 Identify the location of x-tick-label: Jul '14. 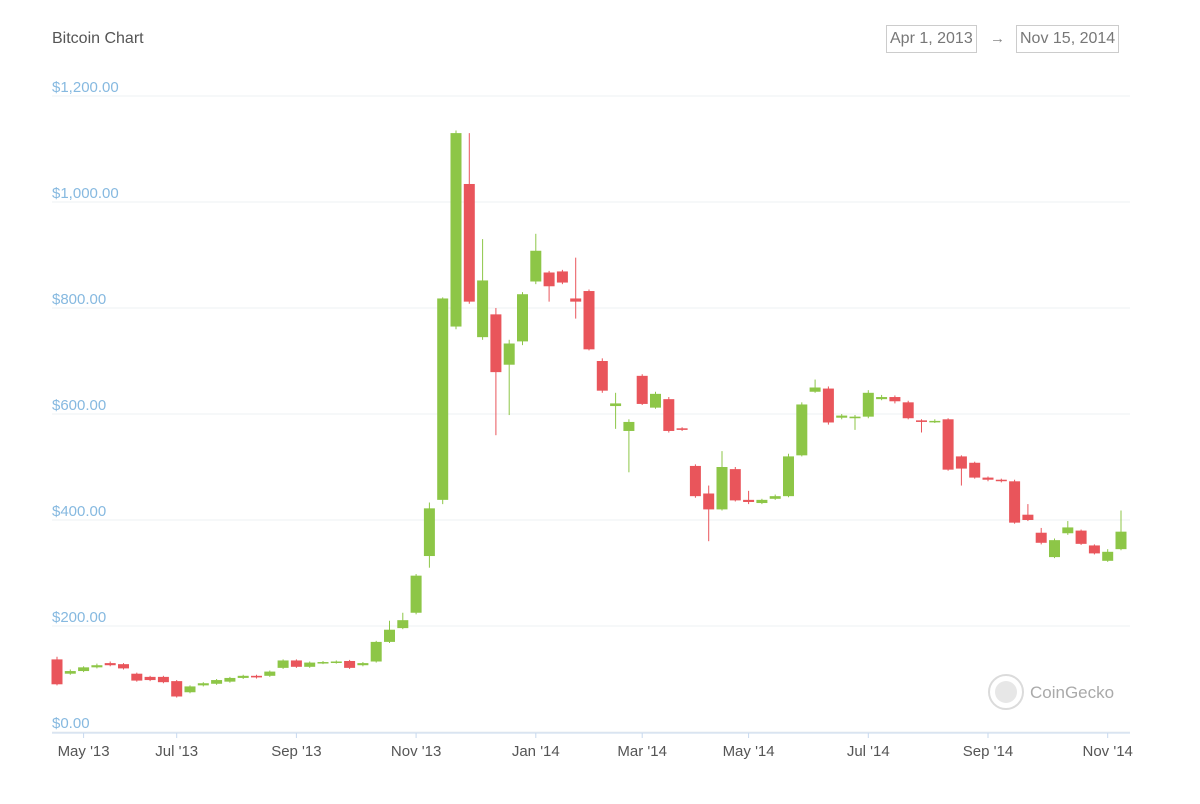
(868, 751).